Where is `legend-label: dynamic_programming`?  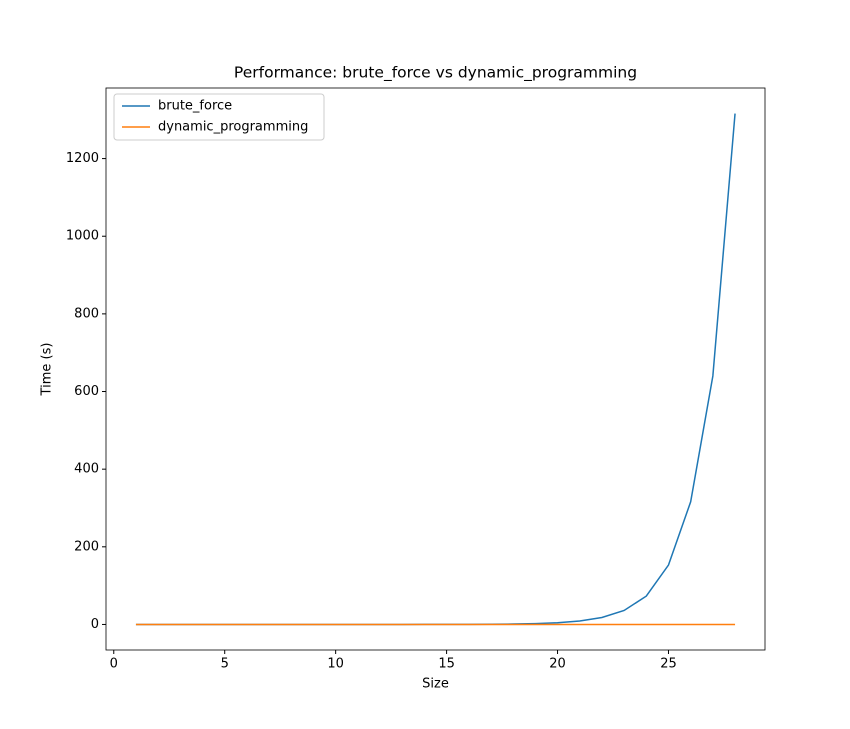 legend-label: dynamic_programming is located at coordinates (233, 127).